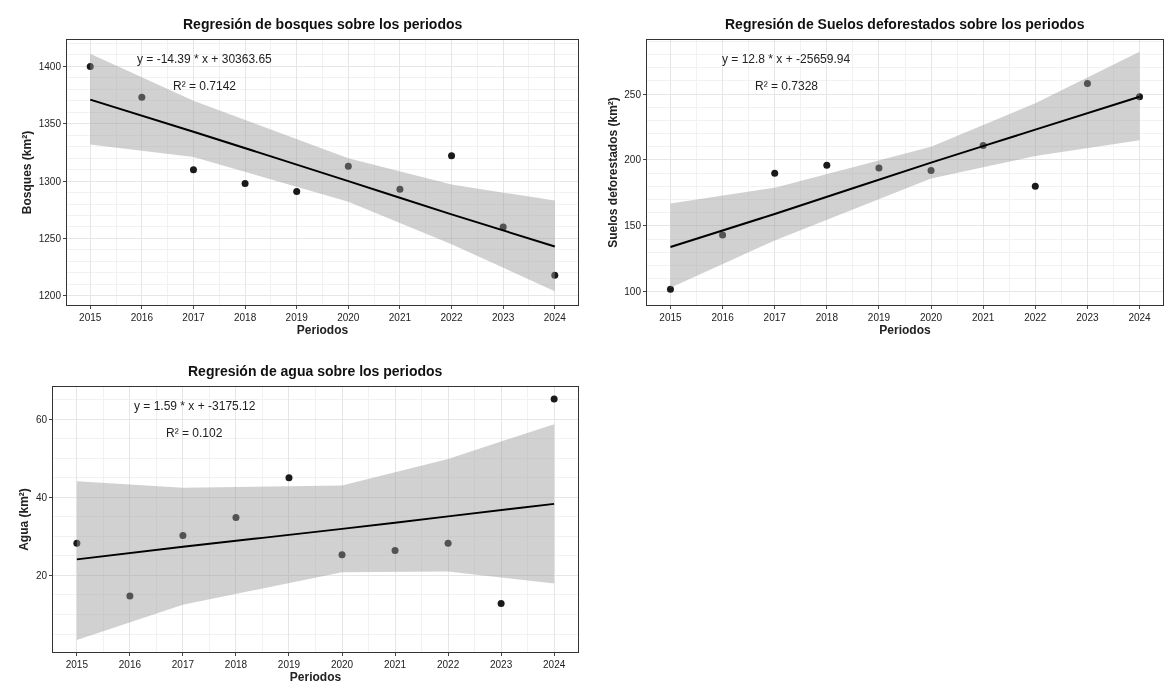  What do you see at coordinates (205, 86) in the screenshot?
I see `annotation: R² = 0.7142` at bounding box center [205, 86].